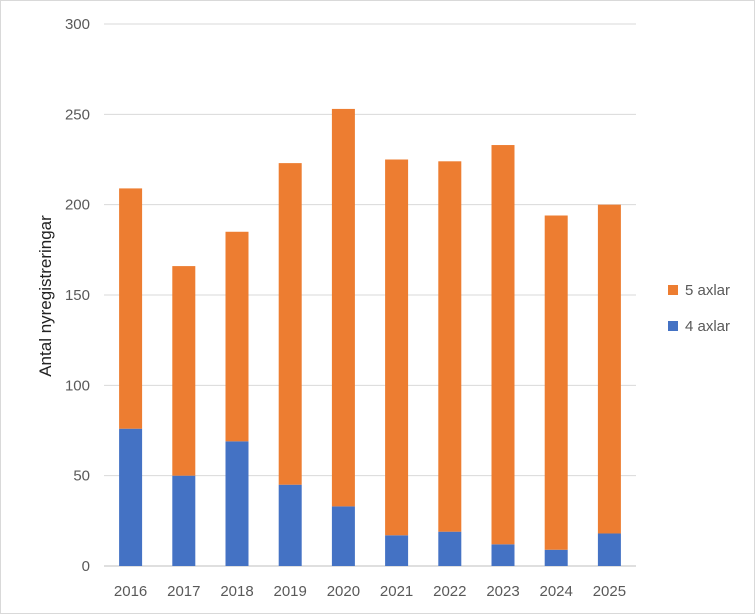 The width and height of the screenshot is (755, 615). Describe the element at coordinates (237, 336) in the screenshot. I see `bar-5-axlar-2018` at that location.